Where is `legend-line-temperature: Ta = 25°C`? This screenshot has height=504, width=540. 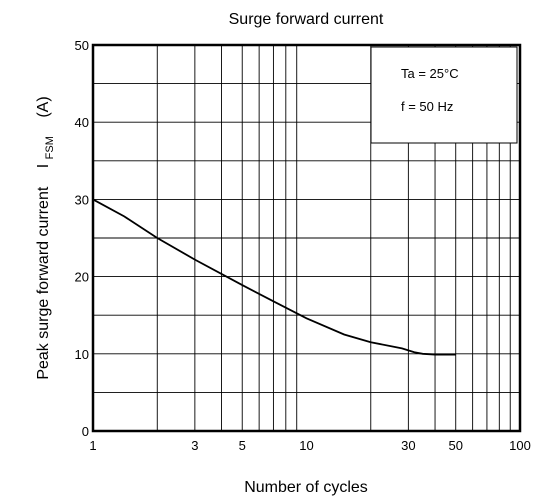
legend-line-temperature: Ta = 25°C is located at coordinates (430, 73).